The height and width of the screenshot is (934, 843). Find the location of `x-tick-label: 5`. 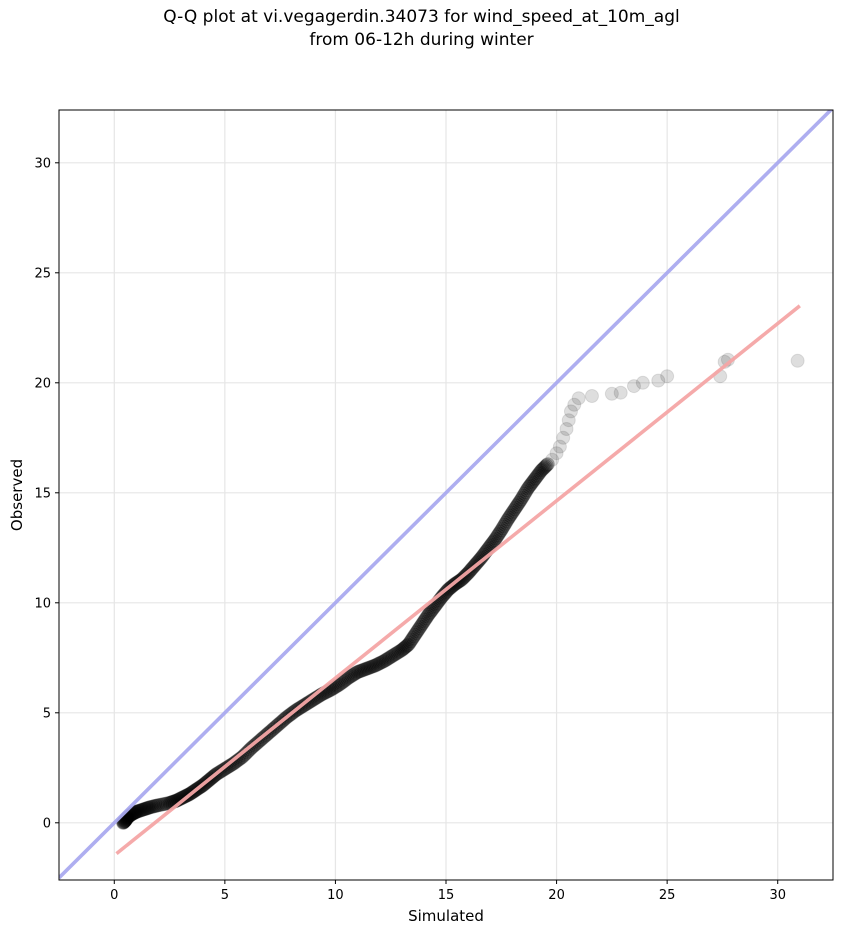

x-tick-label: 5 is located at coordinates (225, 895).